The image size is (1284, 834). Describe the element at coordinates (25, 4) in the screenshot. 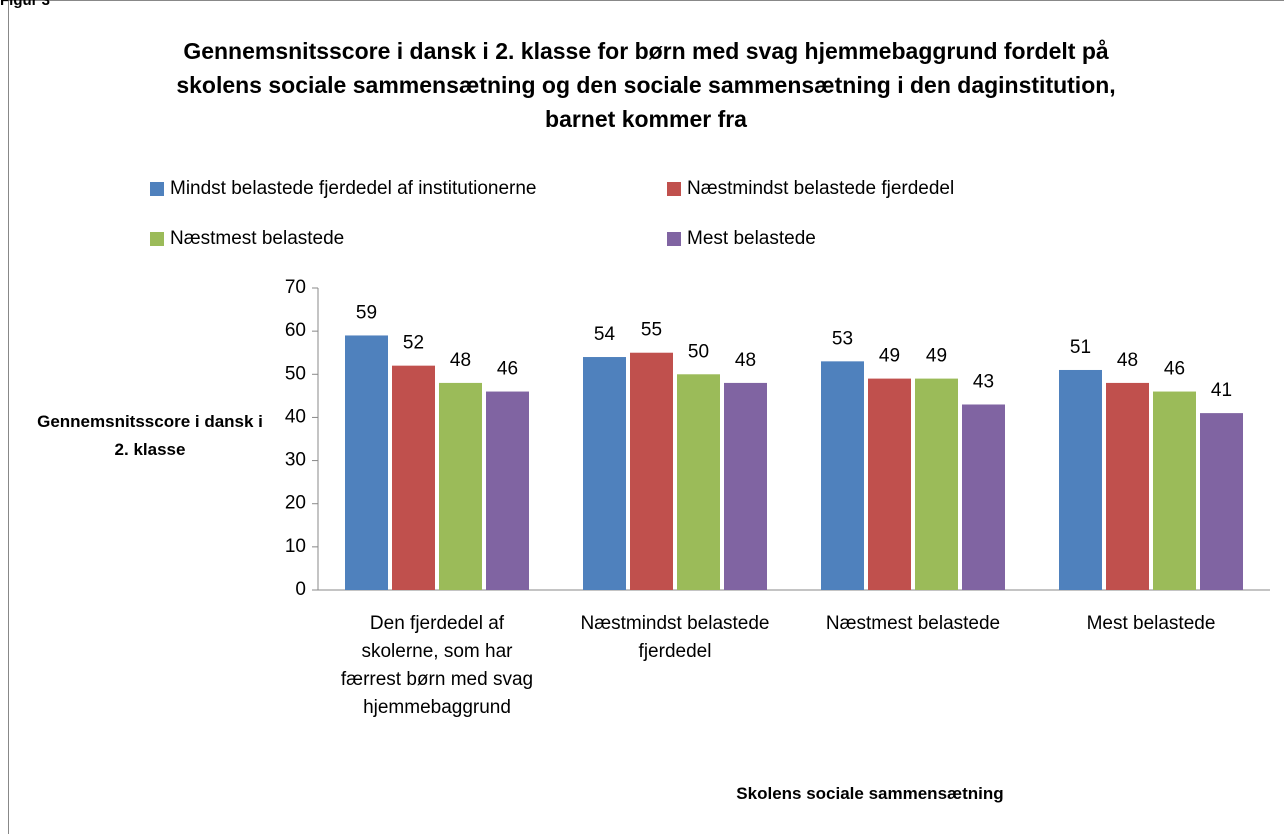

I see `figure-label: Figur 3` at that location.